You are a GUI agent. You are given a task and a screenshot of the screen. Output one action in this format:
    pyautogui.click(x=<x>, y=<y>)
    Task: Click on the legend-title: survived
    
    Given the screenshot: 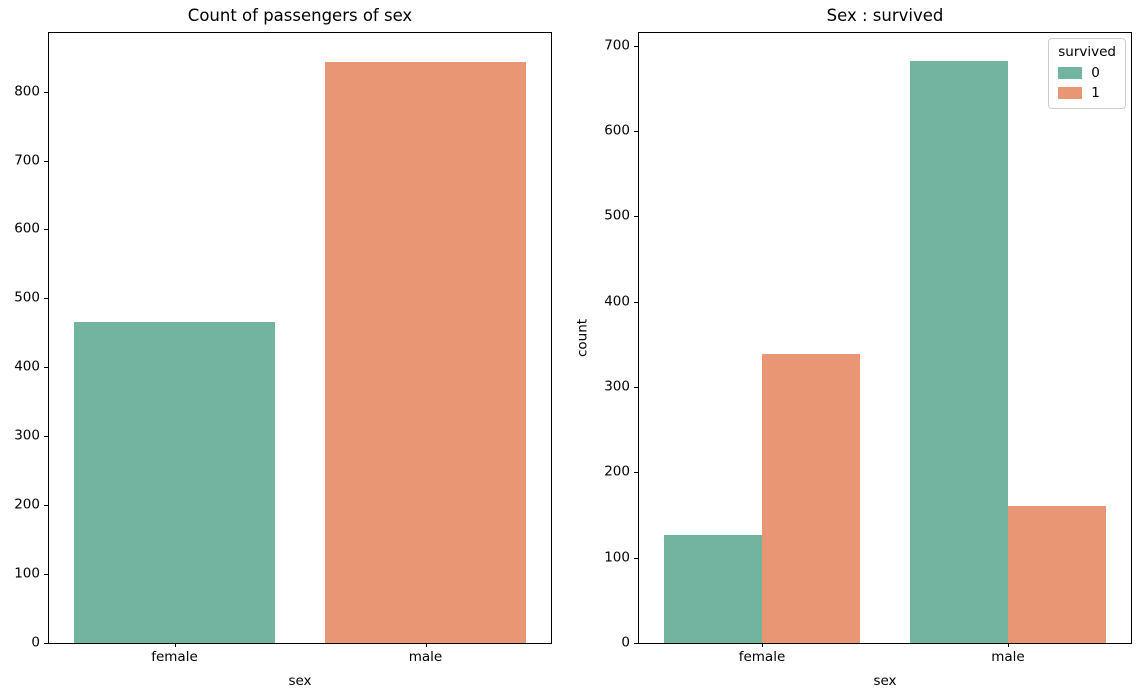 What is the action you would take?
    pyautogui.click(x=1087, y=52)
    